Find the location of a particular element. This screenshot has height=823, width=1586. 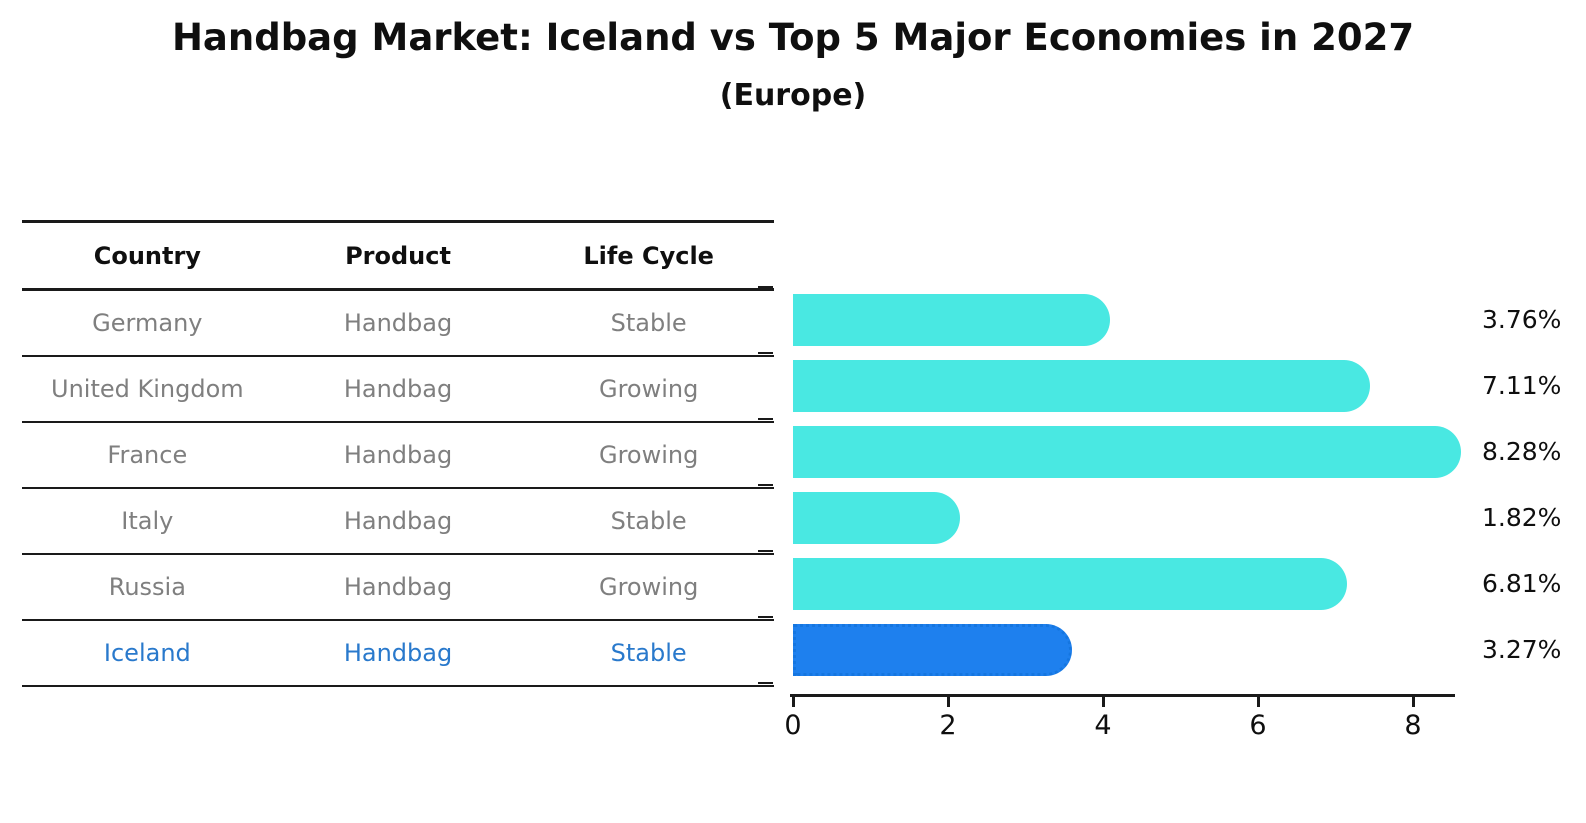

x-axis is located at coordinates (1122, 695).